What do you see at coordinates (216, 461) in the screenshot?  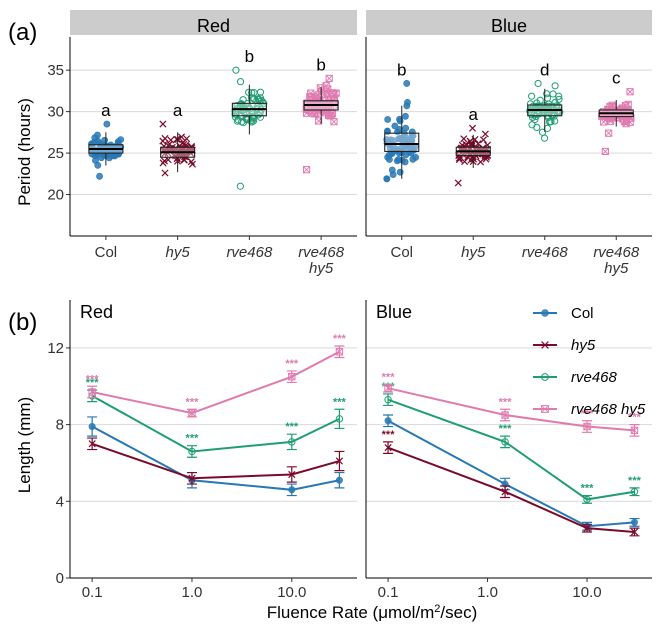 I see `series-hy5` at bounding box center [216, 461].